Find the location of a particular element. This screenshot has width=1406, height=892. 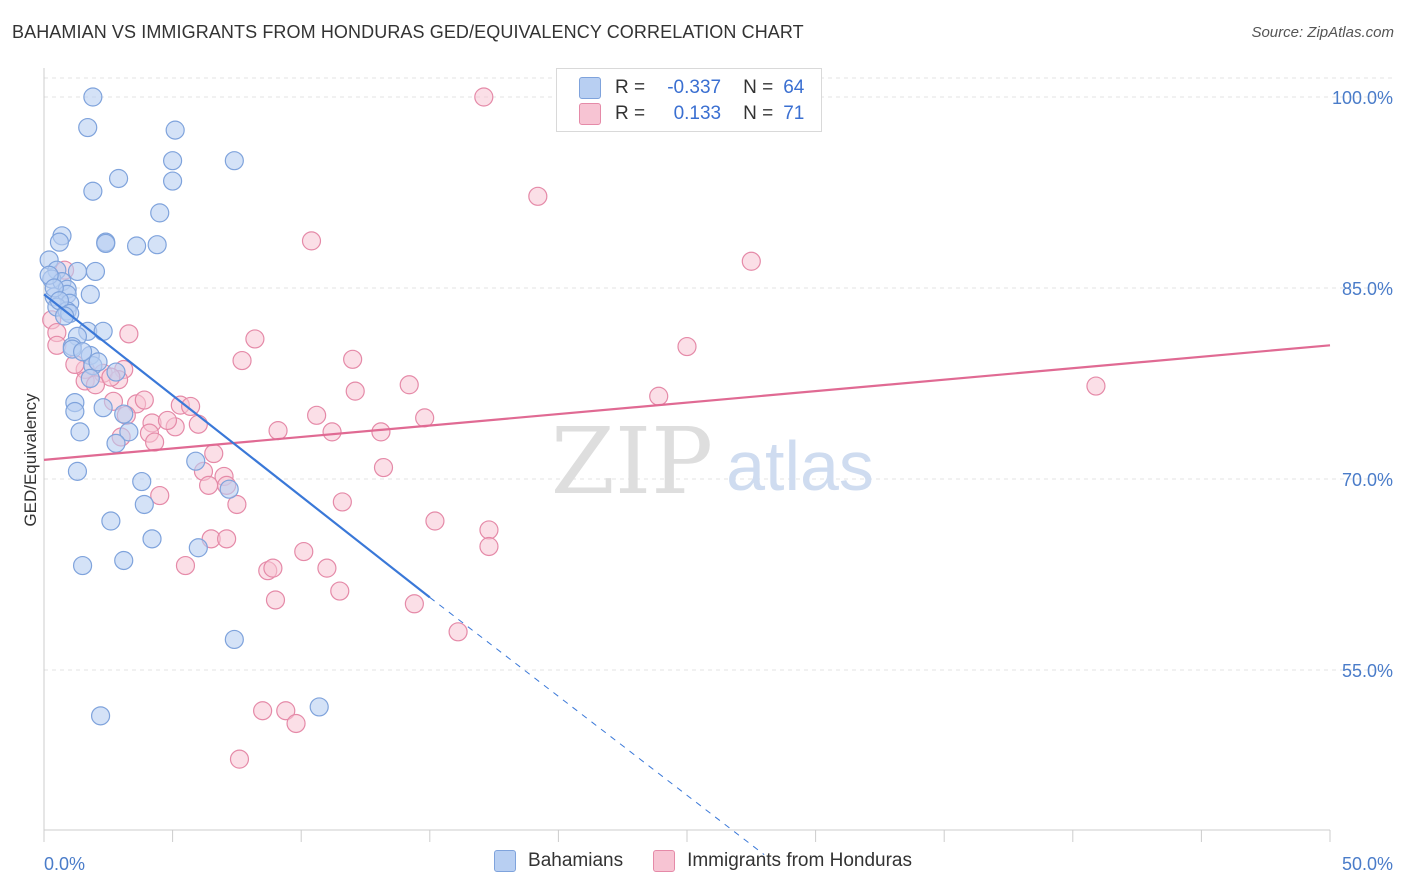

legend-stats: R = -0.337 N = 64 R = 0.133 N = 71 is located at coordinates (689, 100).